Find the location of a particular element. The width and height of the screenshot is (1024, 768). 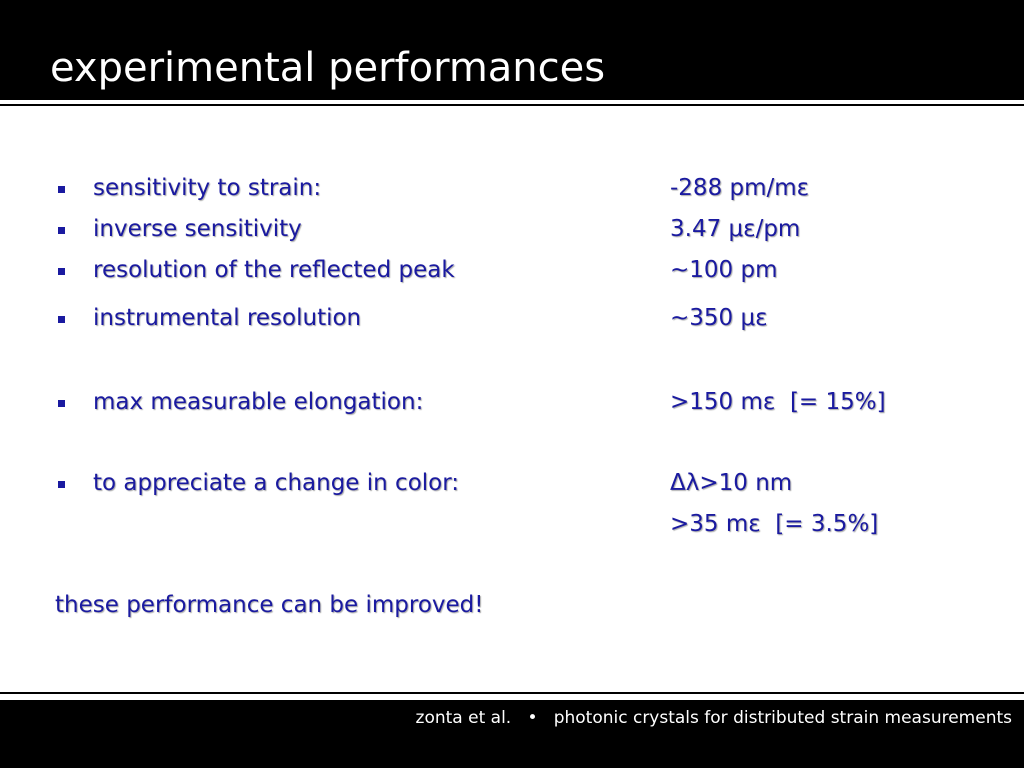

item-label: sensitivity to strain: is located at coordinates (207, 188).